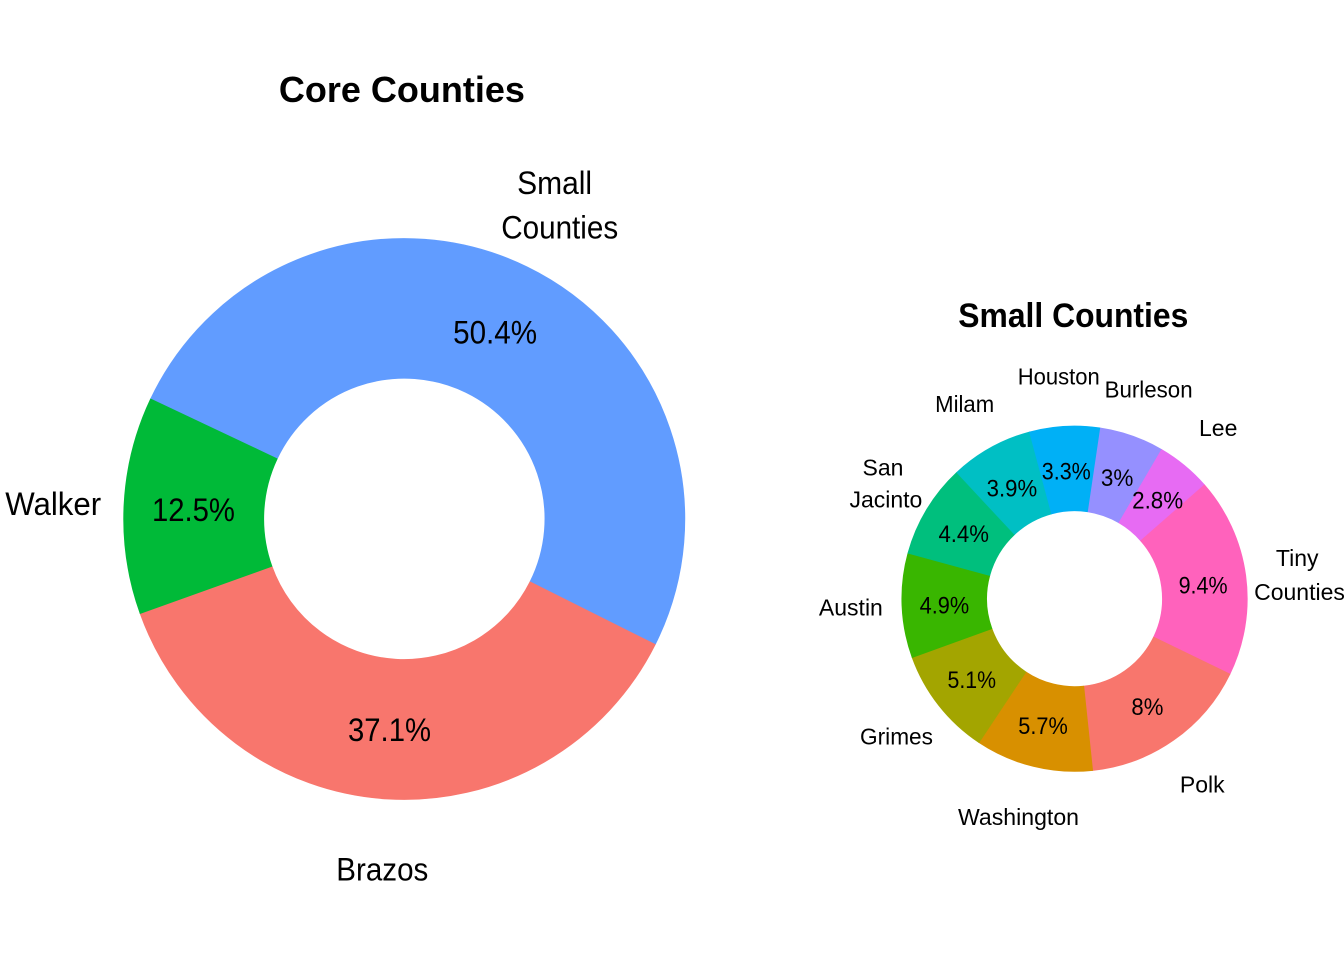 The width and height of the screenshot is (1344, 960). I want to click on svg-text: Small Counties, so click(1073, 316).